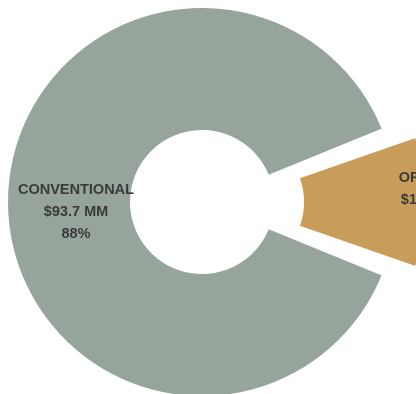 The width and height of the screenshot is (416, 394). Describe the element at coordinates (76, 190) in the screenshot. I see `conventional-category-label: CONVENTIONAL` at that location.